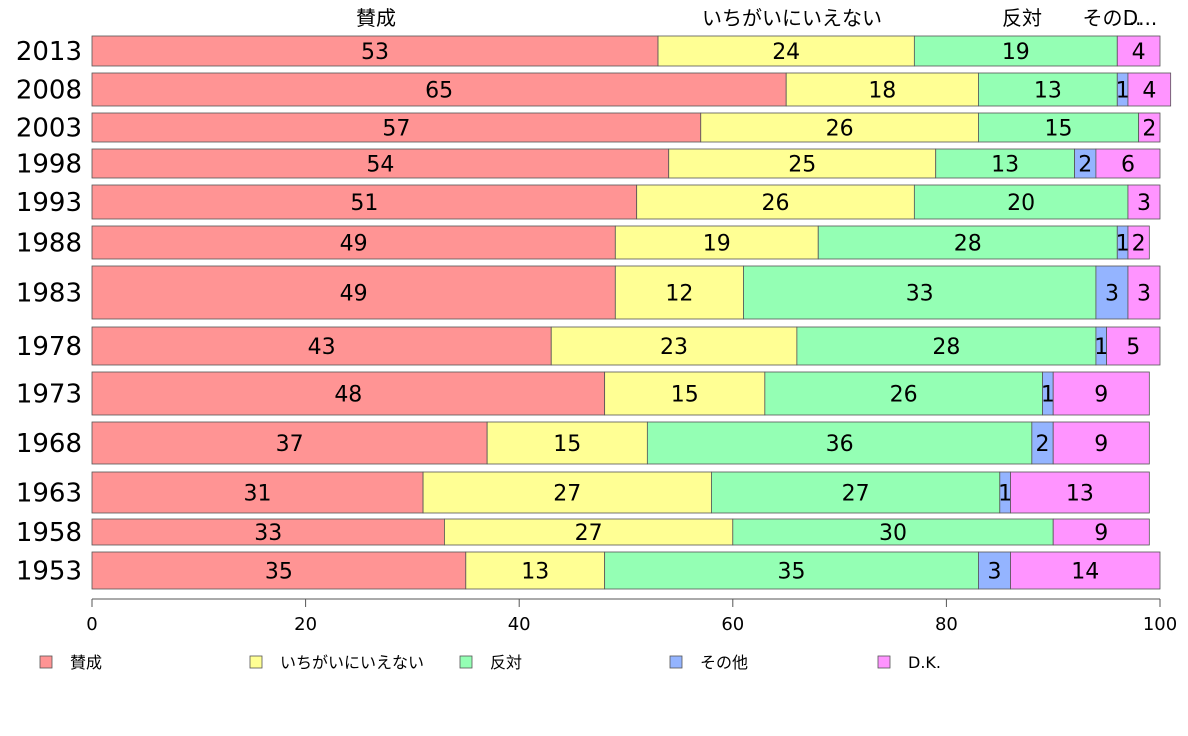 The image size is (1188, 736). What do you see at coordinates (1022, 18) in the screenshot?
I see `column-header-2: 反対` at bounding box center [1022, 18].